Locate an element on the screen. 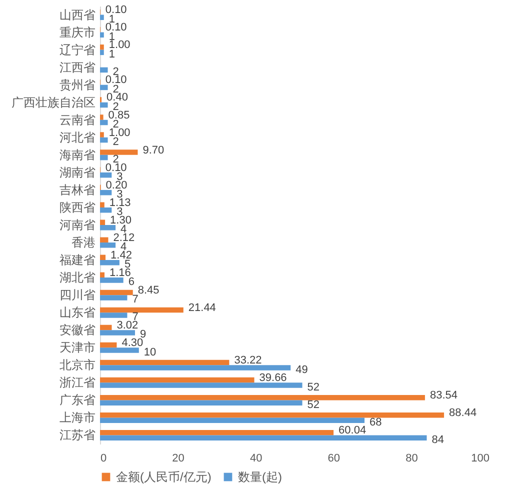 This screenshot has width=519, height=495. y-tick-label: 湖南省 is located at coordinates (78, 172).